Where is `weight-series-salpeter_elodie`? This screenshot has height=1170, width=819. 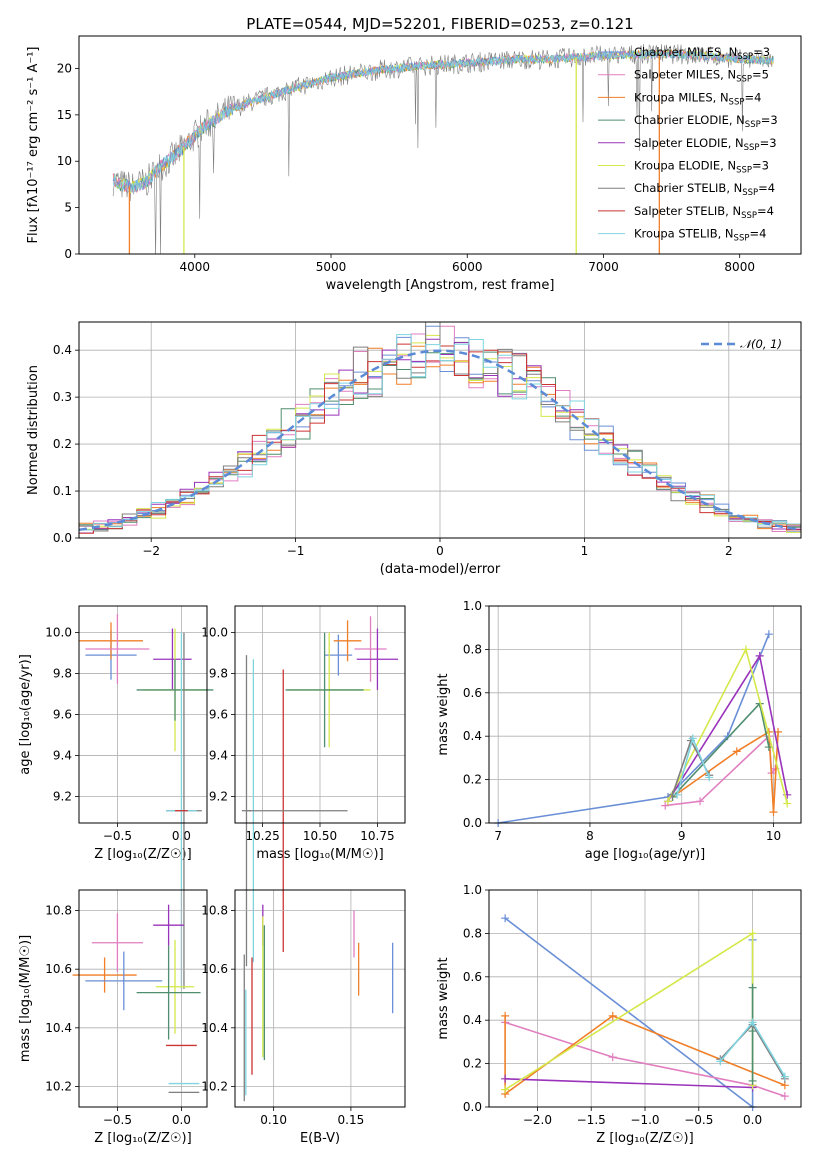 weight-series-salpeter_elodie is located at coordinates (629, 1083).